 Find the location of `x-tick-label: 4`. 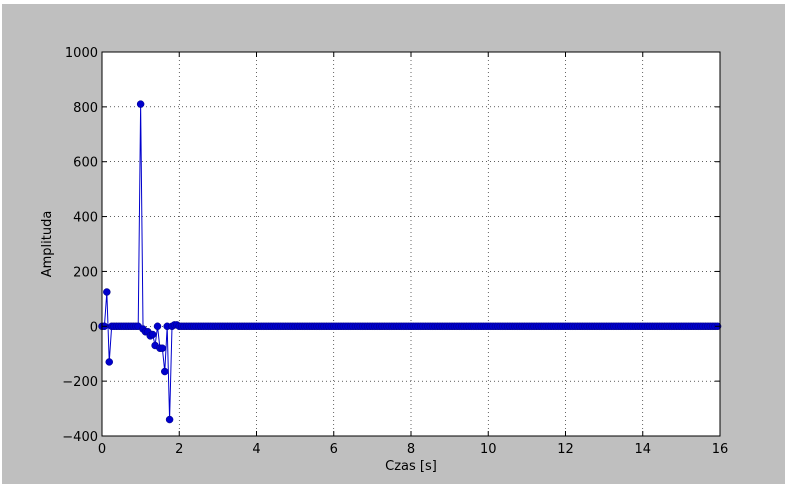

x-tick-label: 4 is located at coordinates (256, 449).